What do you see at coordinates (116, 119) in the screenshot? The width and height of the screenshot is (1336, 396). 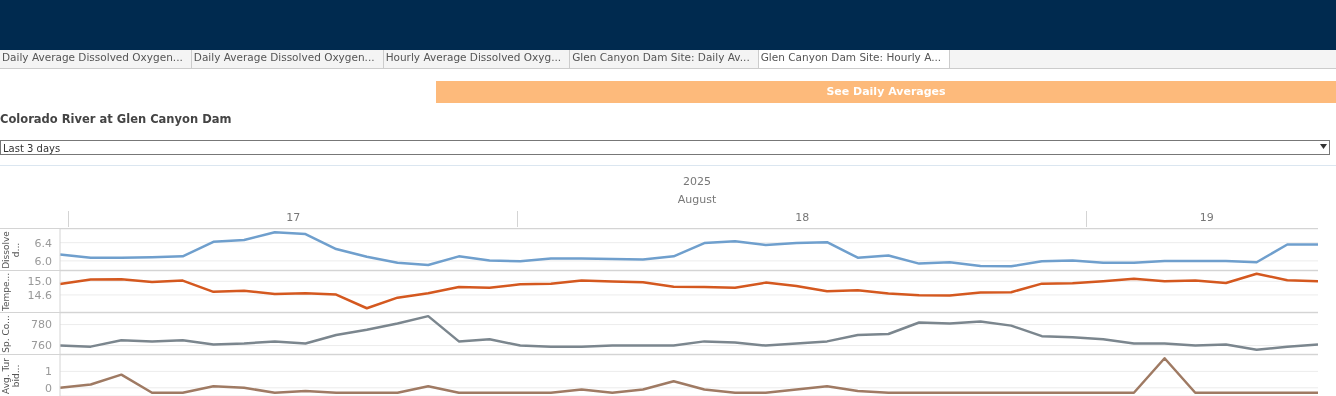 I see `chart-title: Colorado River at Glen Canyon Dam` at bounding box center [116, 119].